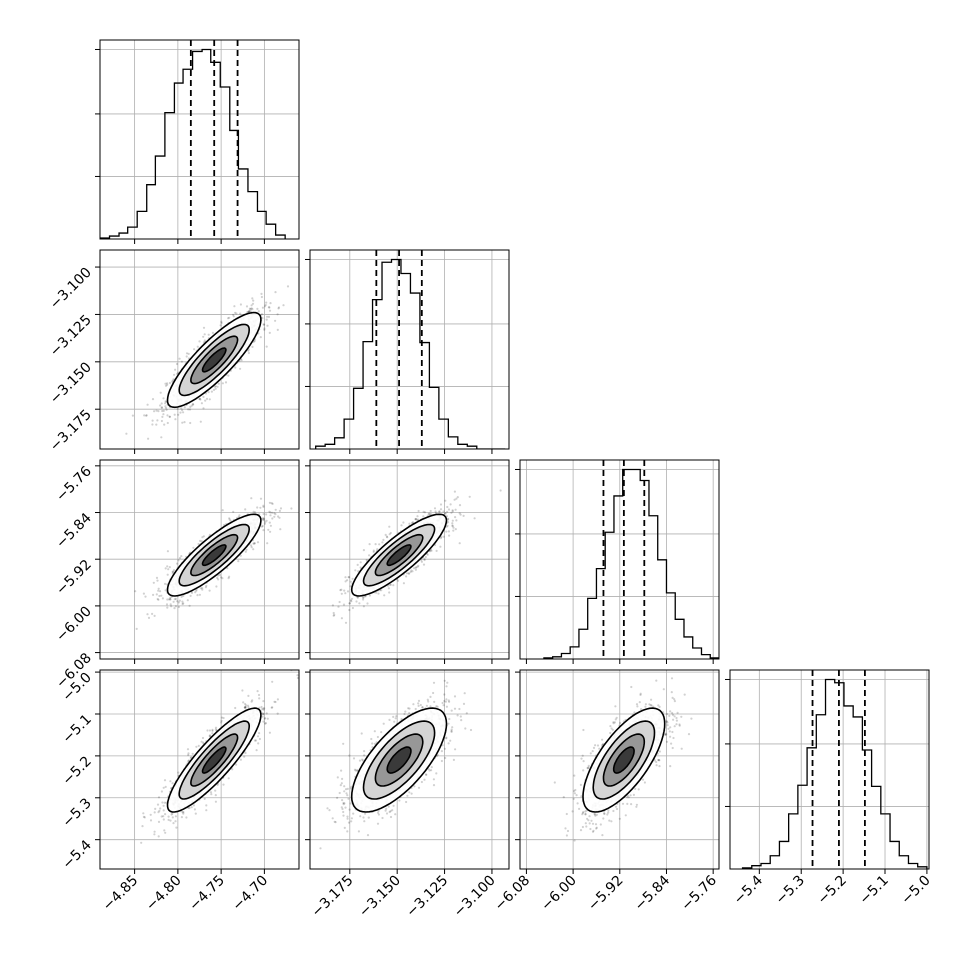 Image resolution: width=970 pixels, height=970 pixels. Describe the element at coordinates (410, 353) in the screenshot. I see `histogram-steps` at that location.